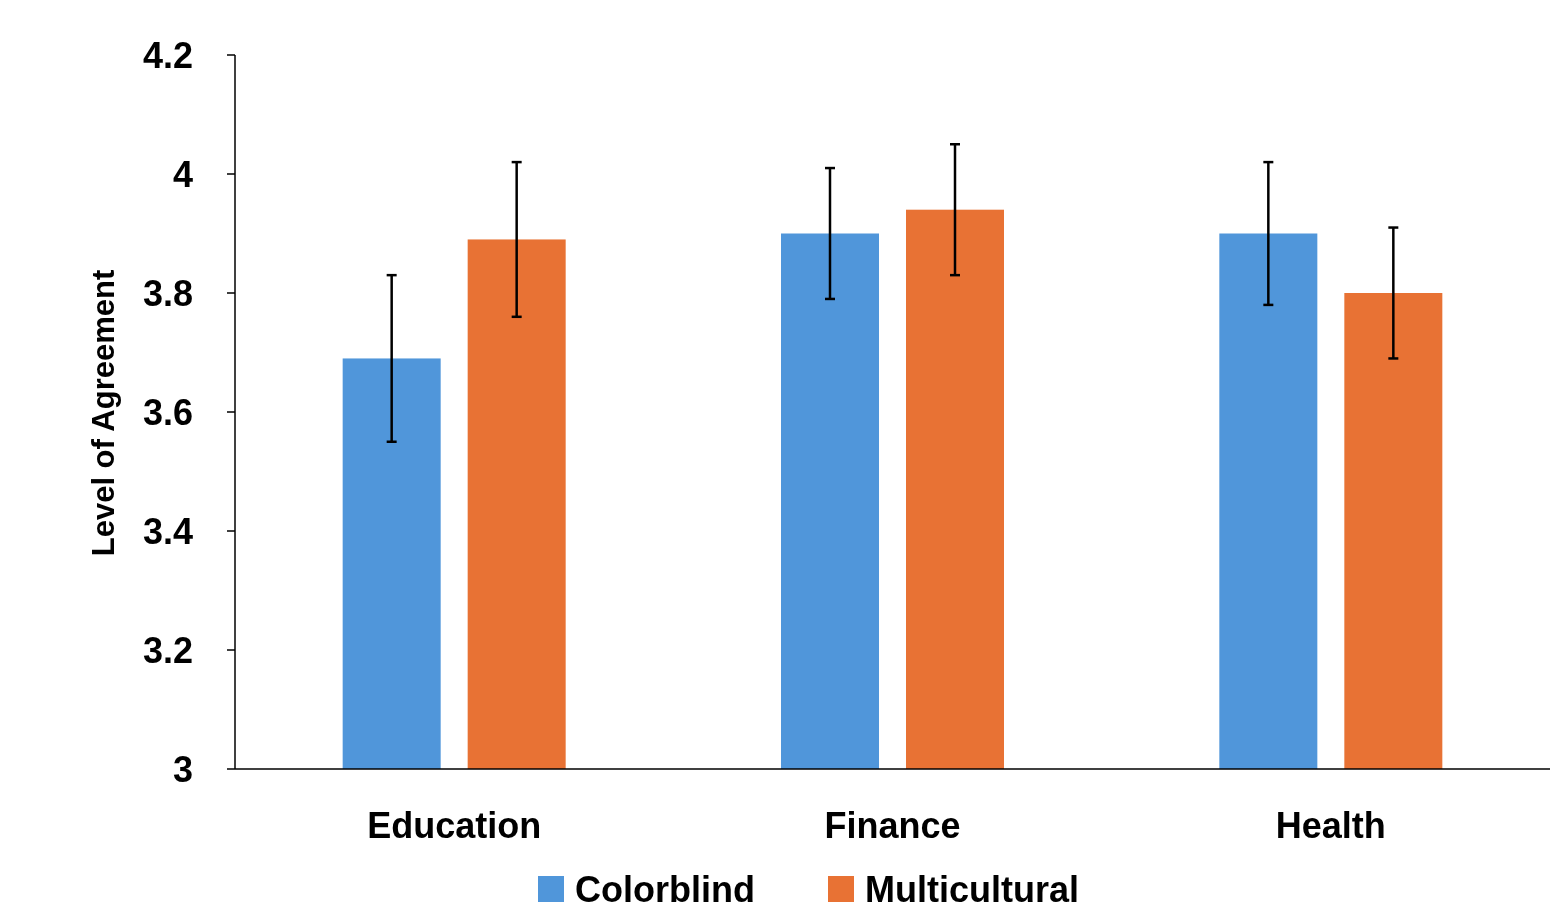 Image resolution: width=1551 pixels, height=918 pixels. Describe the element at coordinates (182, 174) in the screenshot. I see `y-tick-label: 4` at that location.